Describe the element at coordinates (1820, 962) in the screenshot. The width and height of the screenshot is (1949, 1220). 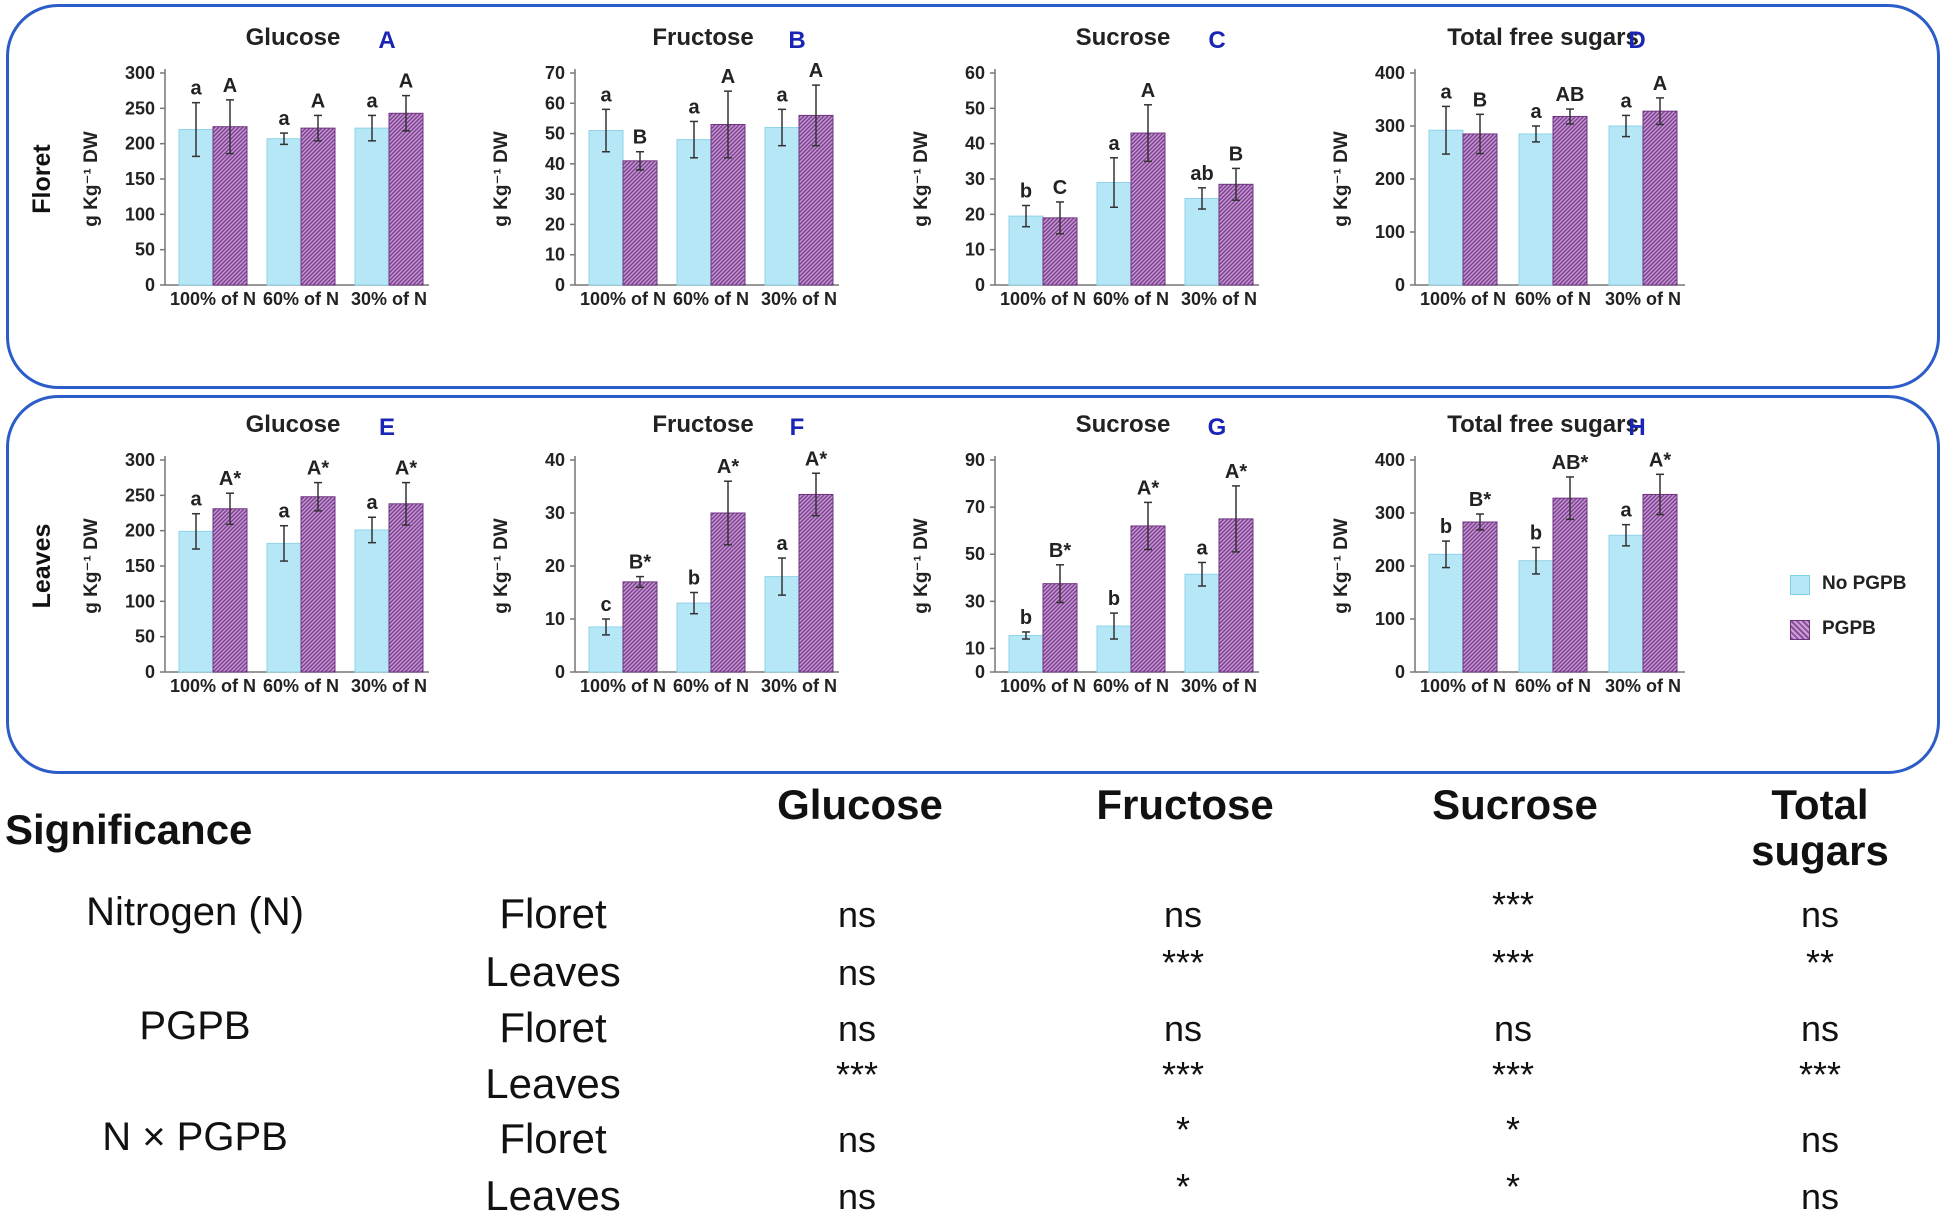
I see `sig-cell-1-3: **` at that location.